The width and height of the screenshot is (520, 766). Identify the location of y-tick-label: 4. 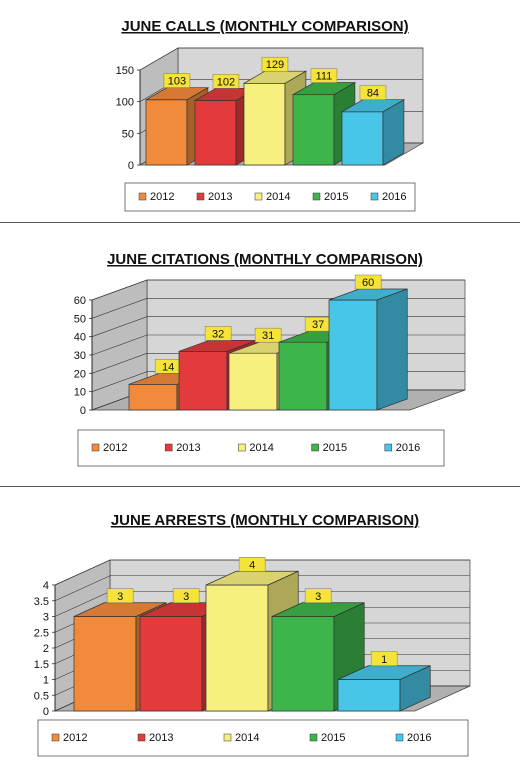
(46, 586).